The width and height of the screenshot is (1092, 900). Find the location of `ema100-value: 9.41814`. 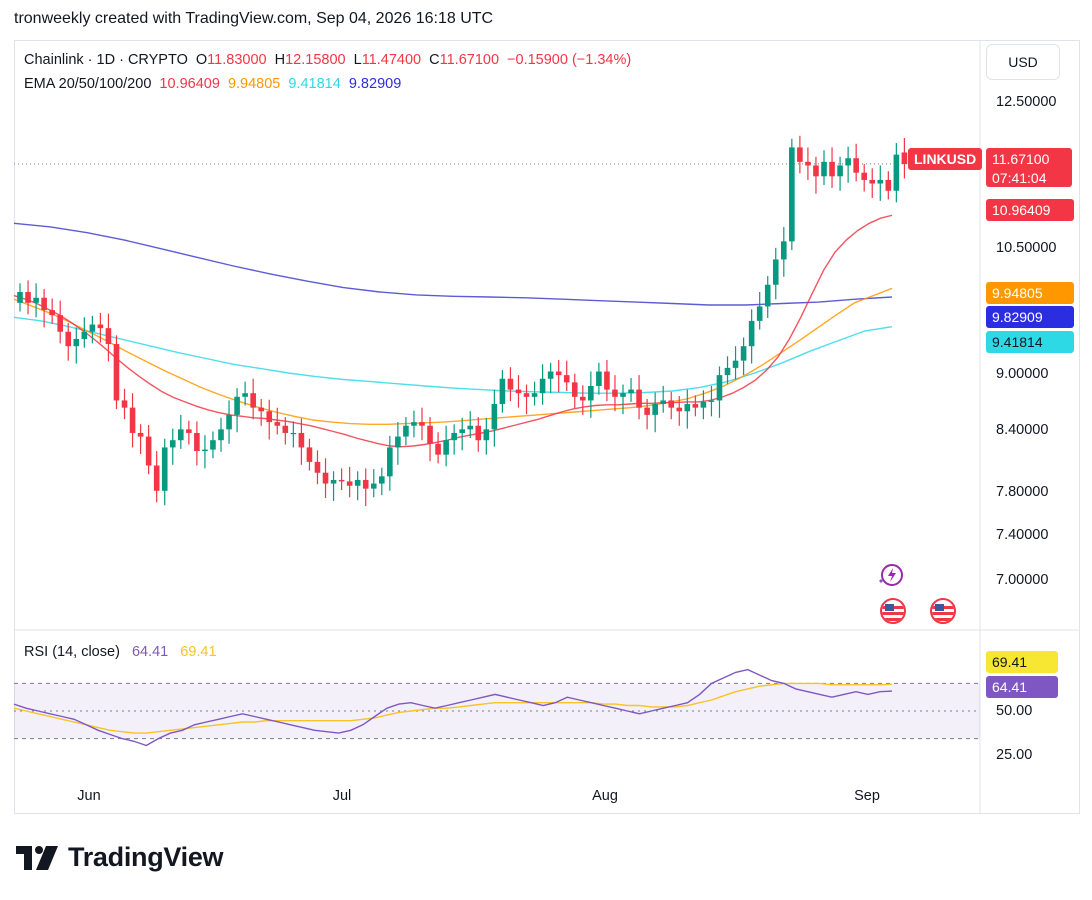

ema100-value: 9.41814 is located at coordinates (314, 84).